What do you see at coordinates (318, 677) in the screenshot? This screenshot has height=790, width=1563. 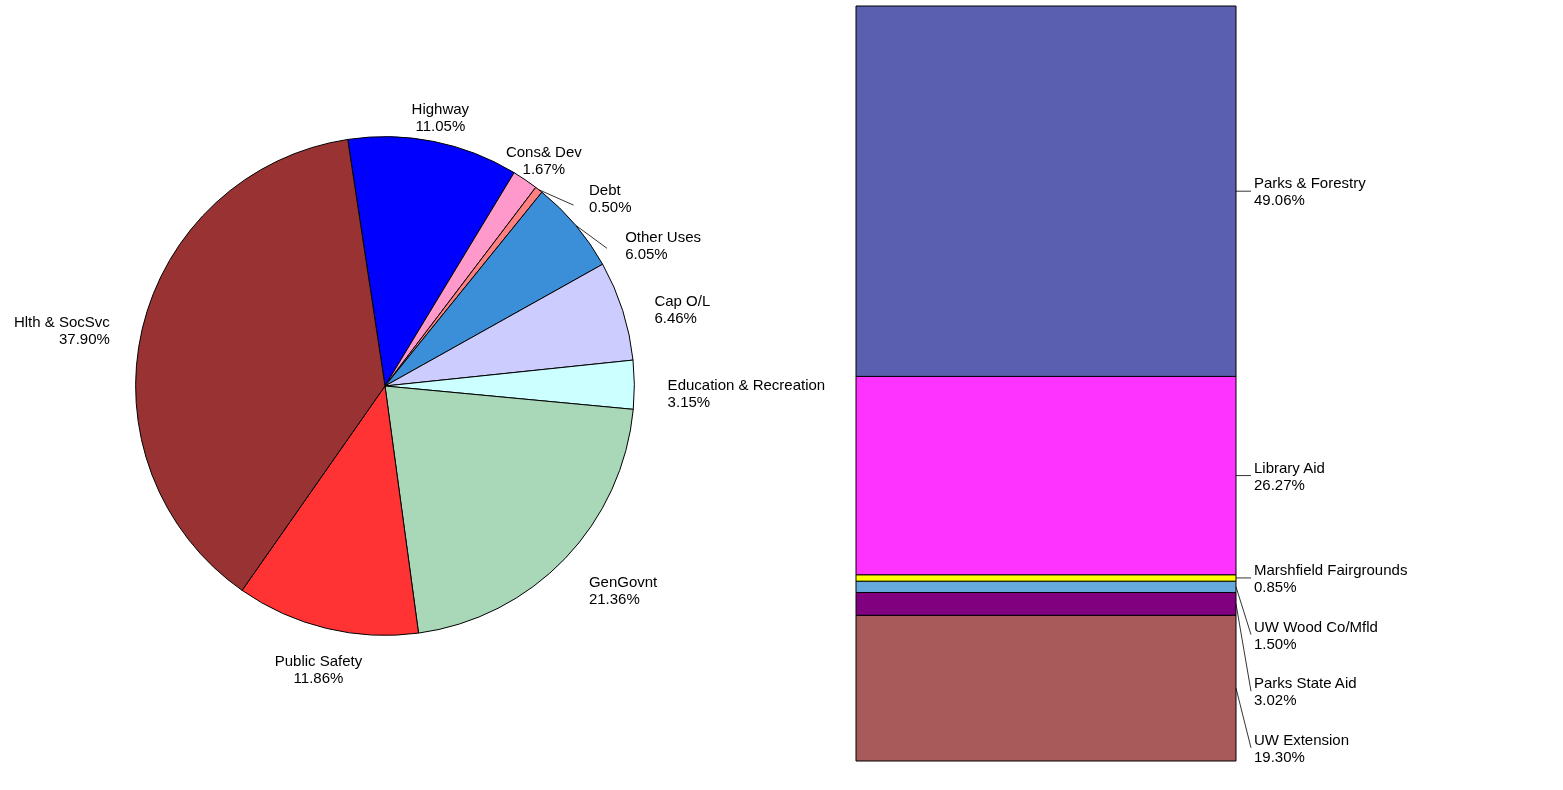 I see `data-label: 11.86%` at bounding box center [318, 677].